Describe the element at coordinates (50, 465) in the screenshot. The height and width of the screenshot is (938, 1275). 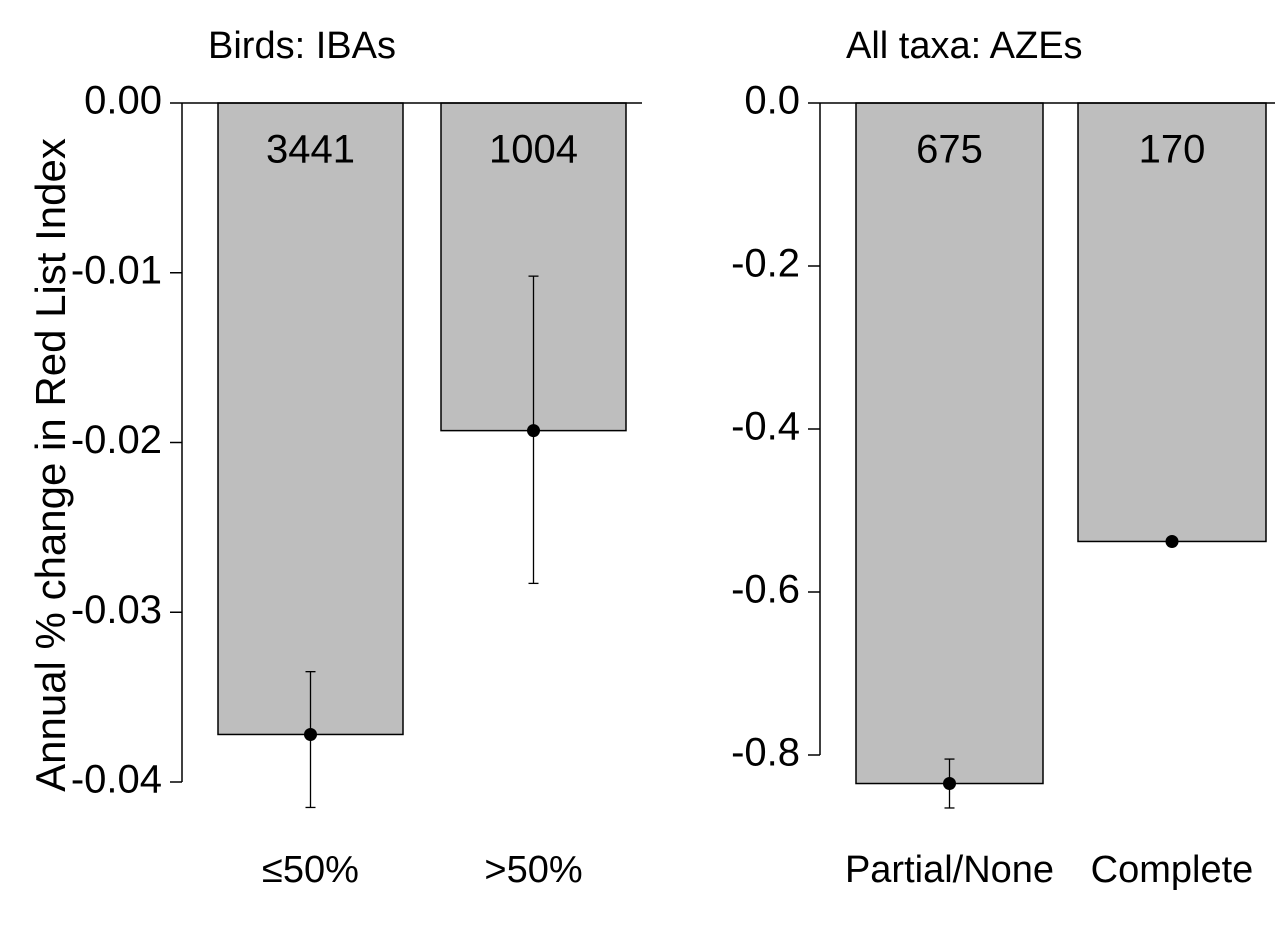
I see `y-axis-label: Annual % change in Red List Index` at that location.